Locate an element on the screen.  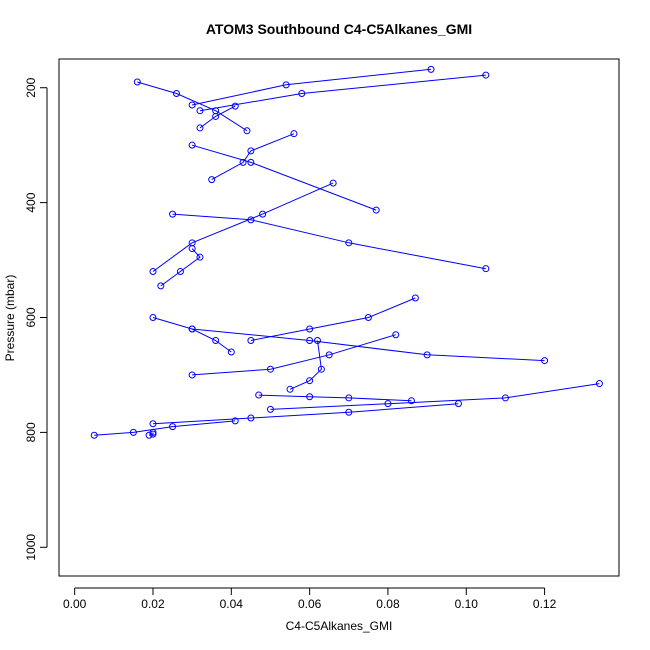
y-tick-label: 1000 is located at coordinates (31, 547).